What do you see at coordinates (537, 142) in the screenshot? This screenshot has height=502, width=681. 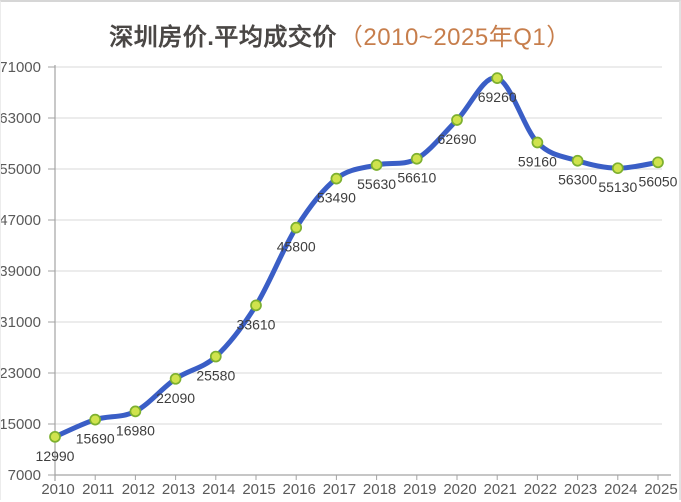 I see `data-point-2022` at bounding box center [537, 142].